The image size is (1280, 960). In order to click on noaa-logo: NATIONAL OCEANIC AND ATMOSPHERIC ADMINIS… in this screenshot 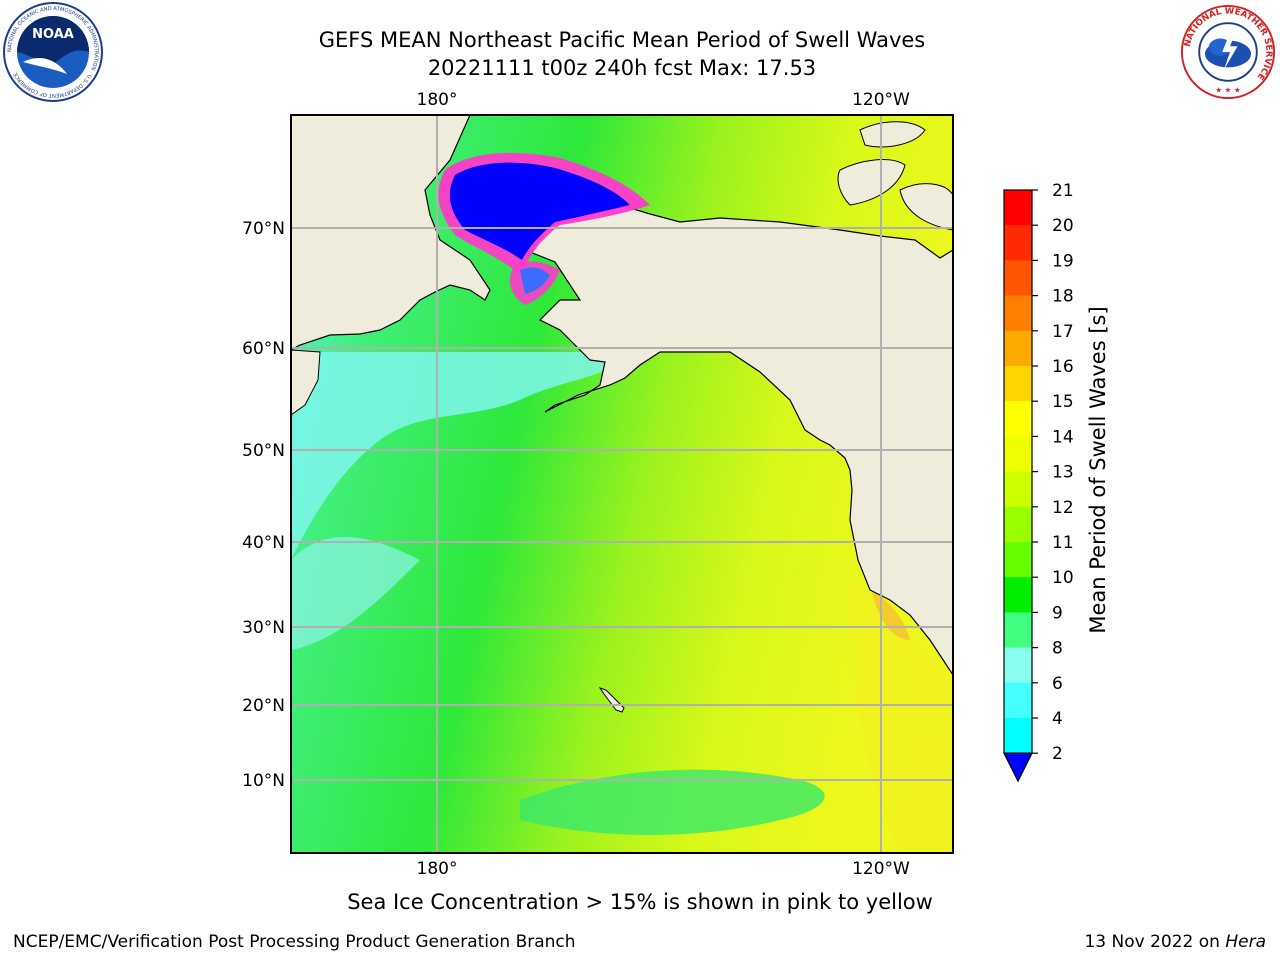, I will do `click(53, 52)`.